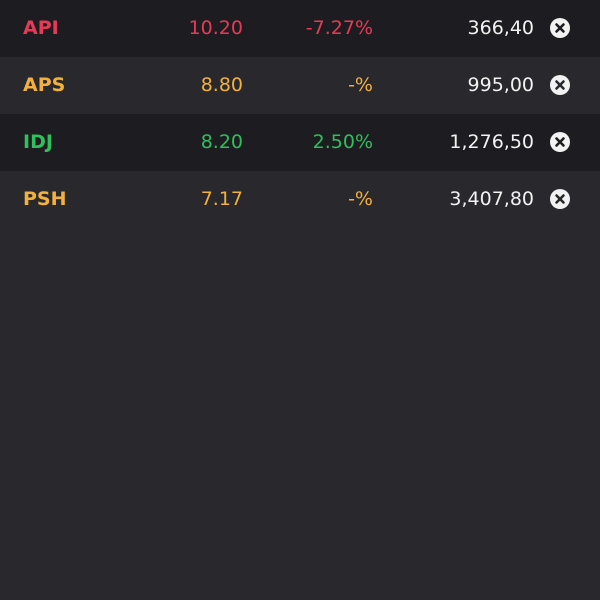  Describe the element at coordinates (38, 142) in the screenshot. I see `stock-symbol: IDJ` at that location.